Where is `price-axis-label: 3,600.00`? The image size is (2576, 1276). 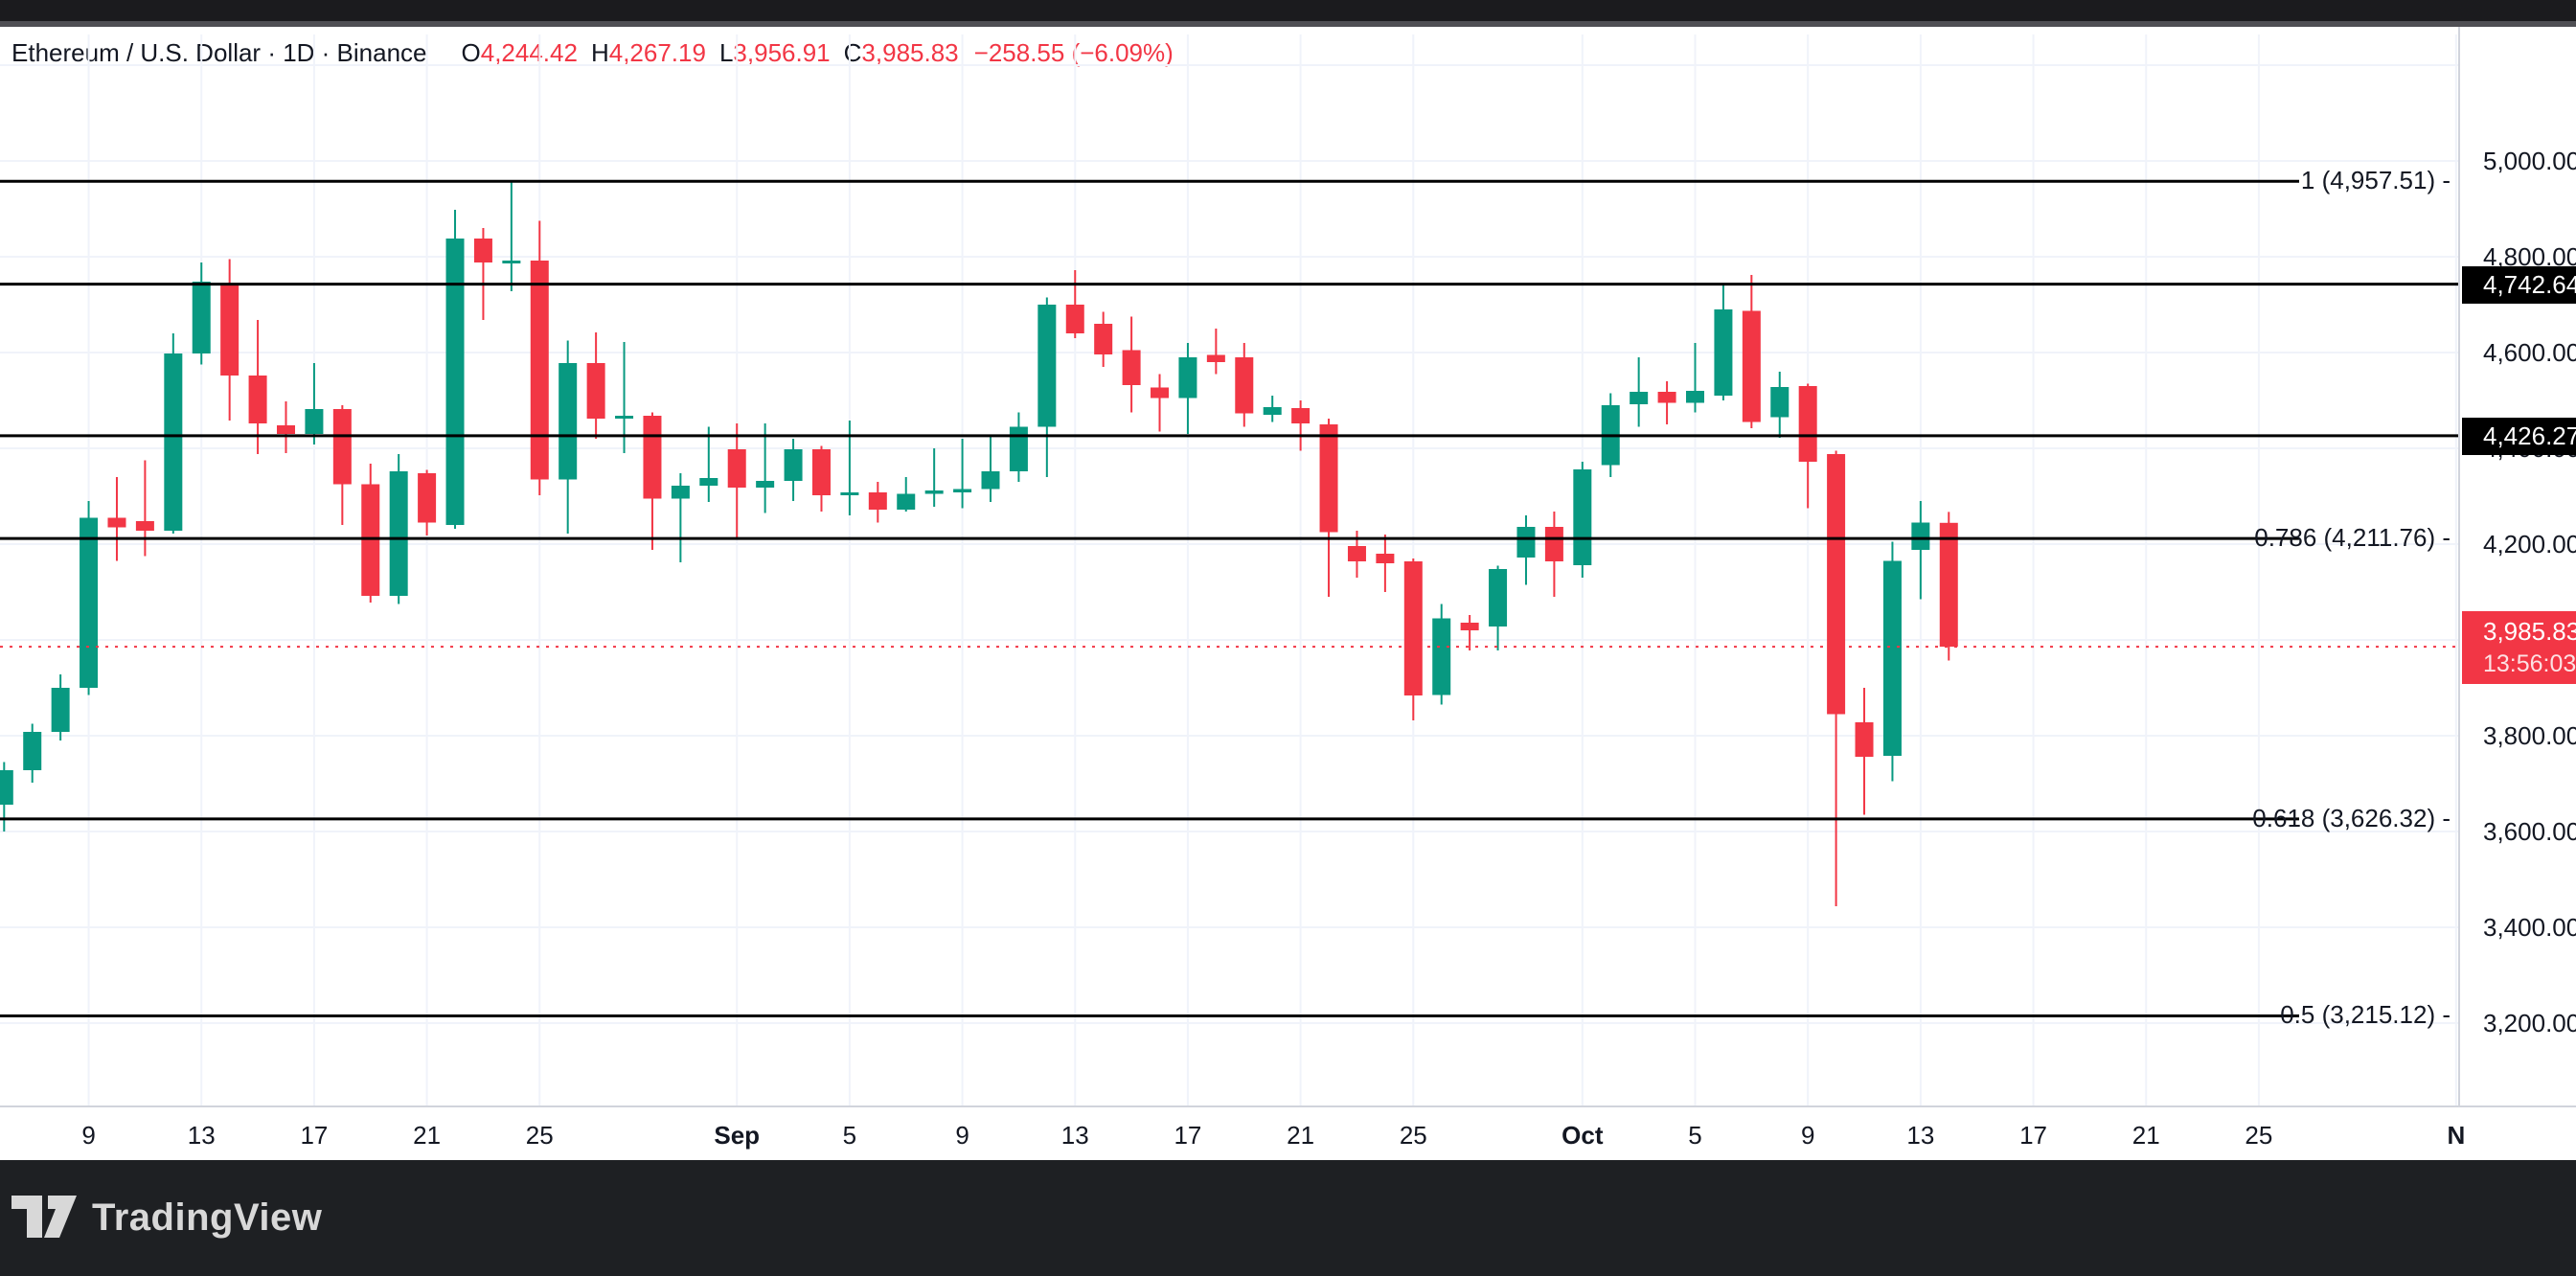 price-axis-label: 3,600.00 is located at coordinates (2529, 831).